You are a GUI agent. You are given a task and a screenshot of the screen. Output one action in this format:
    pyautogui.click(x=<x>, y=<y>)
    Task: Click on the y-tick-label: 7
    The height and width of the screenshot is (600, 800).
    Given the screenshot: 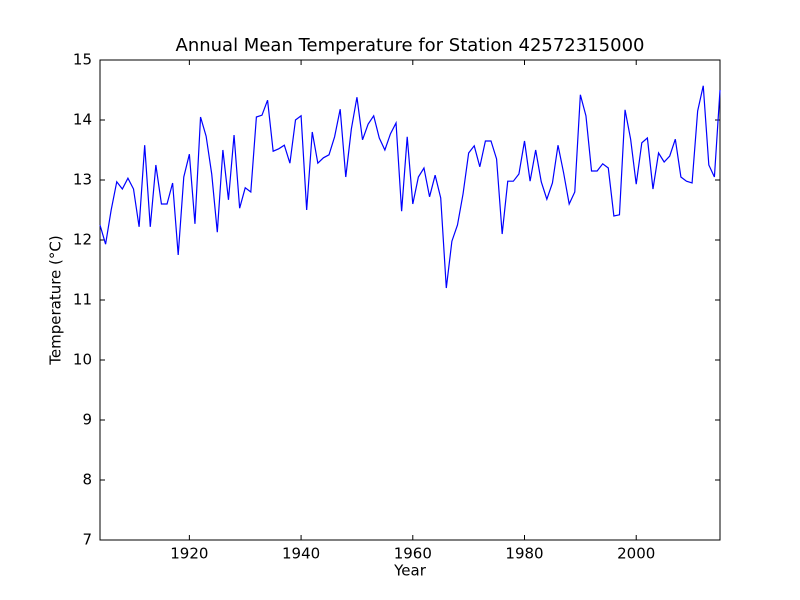 What is the action you would take?
    pyautogui.click(x=87, y=540)
    